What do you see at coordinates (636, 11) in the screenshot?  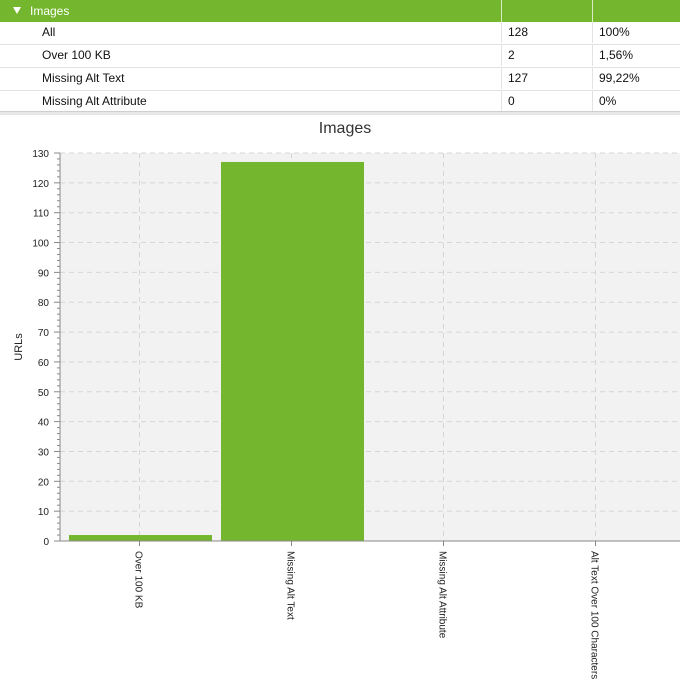 I see `group-percent-cell` at bounding box center [636, 11].